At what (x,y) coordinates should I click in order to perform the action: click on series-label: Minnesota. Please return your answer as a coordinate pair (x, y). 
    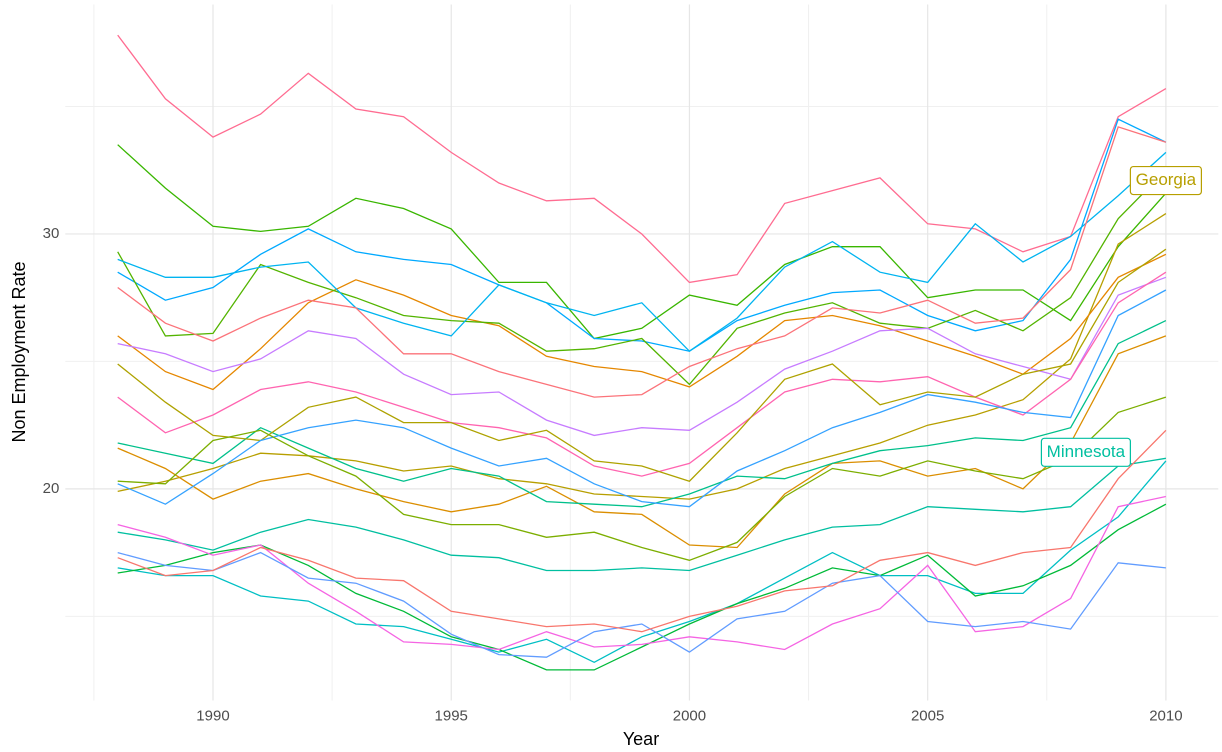
    Looking at the image, I should click on (1086, 451).